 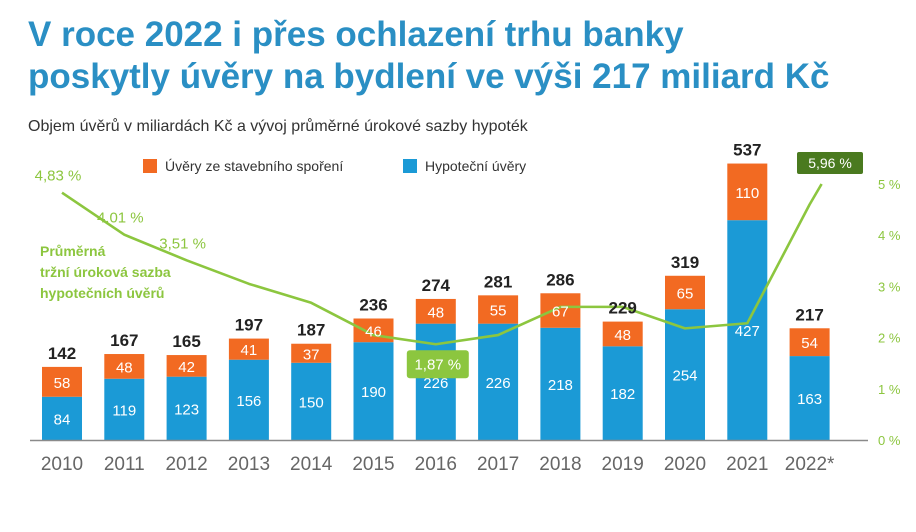 I want to click on bar-savings-2019, so click(x=622, y=334).